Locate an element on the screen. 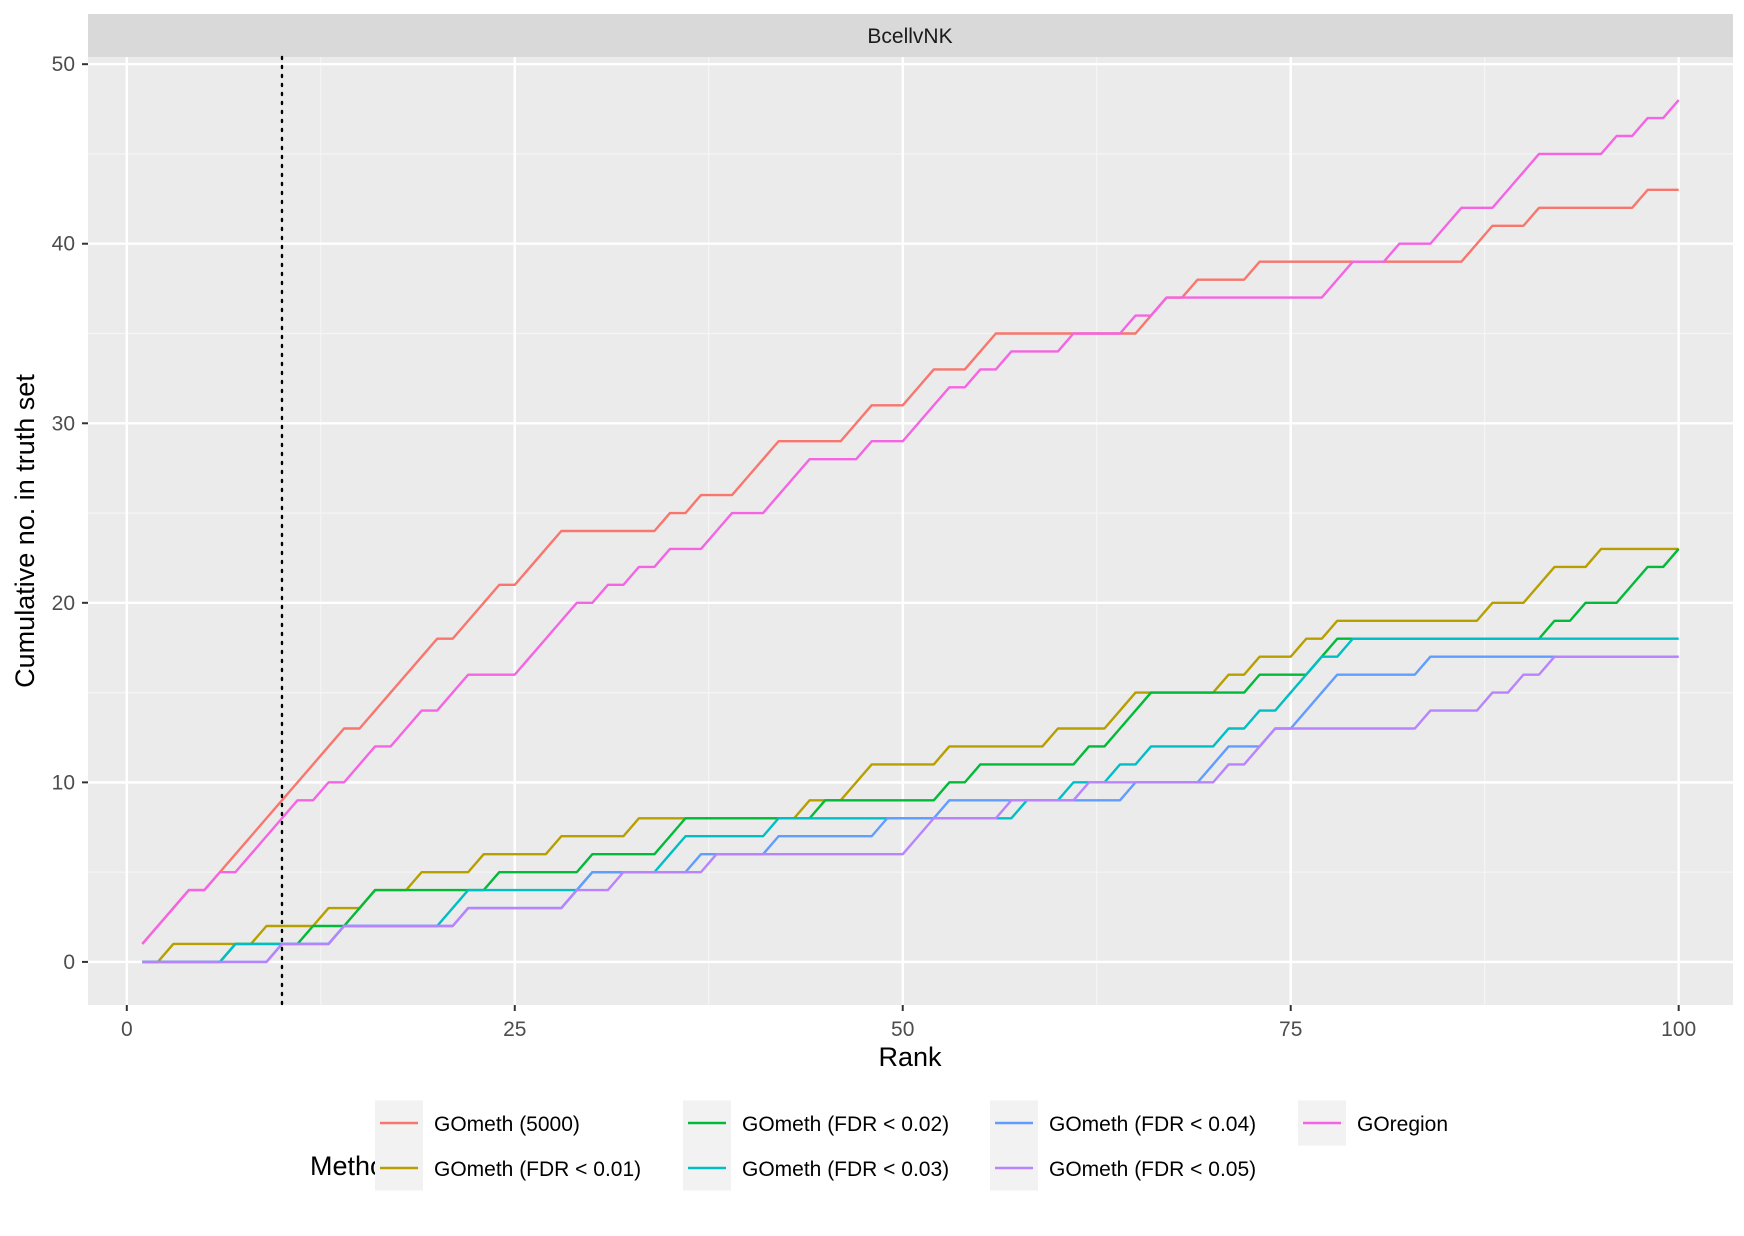 The image size is (1744, 1236). legend-label: GOmeth (5000) is located at coordinates (507, 1124).